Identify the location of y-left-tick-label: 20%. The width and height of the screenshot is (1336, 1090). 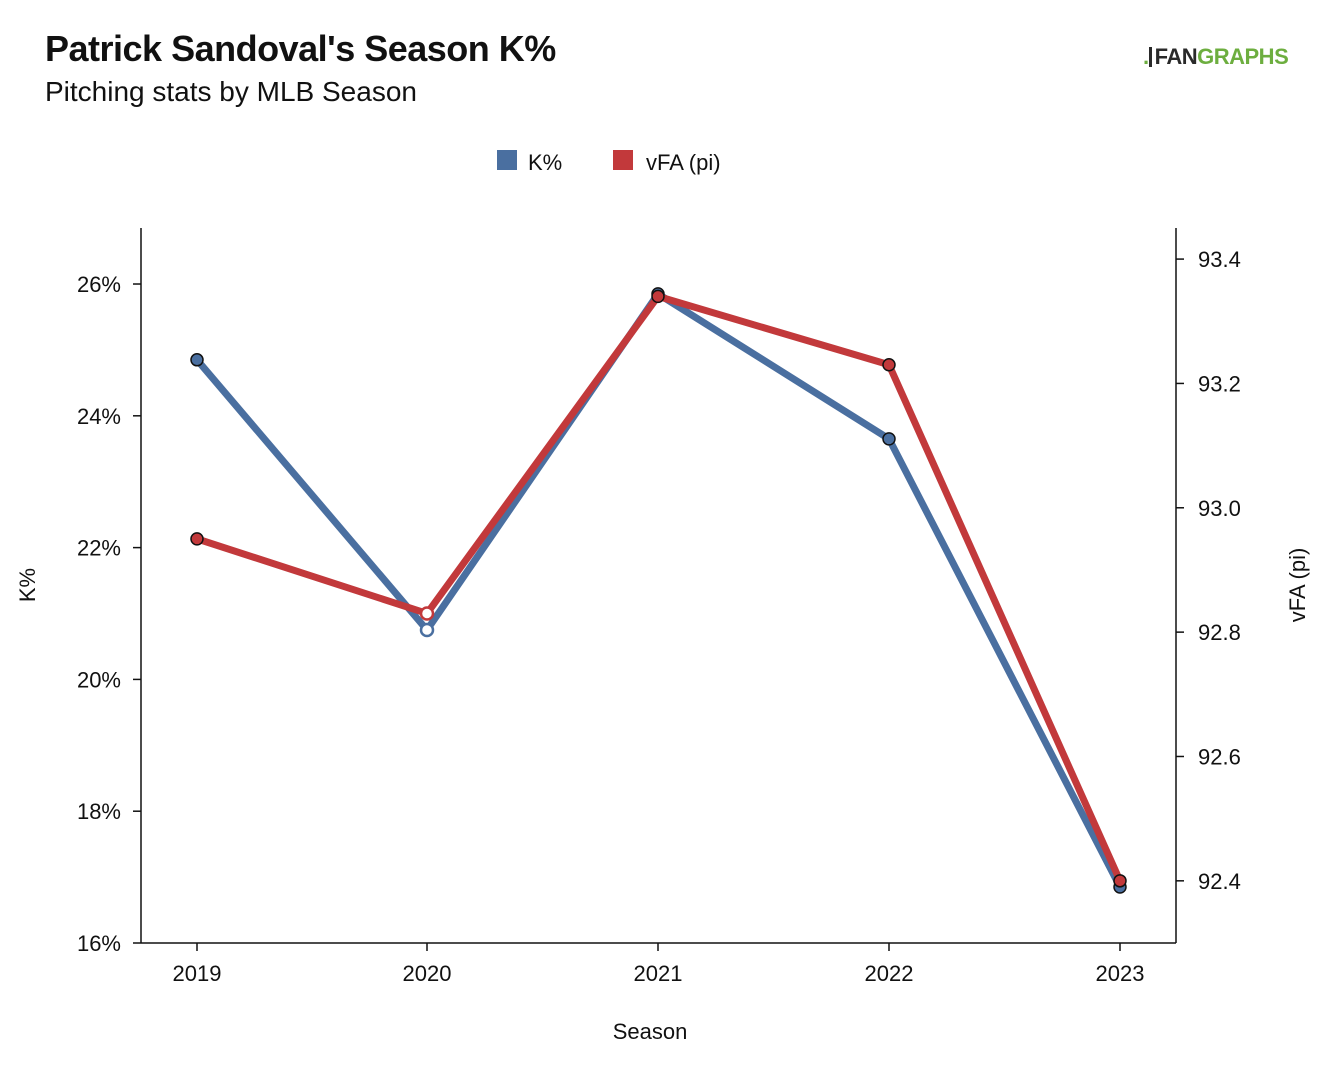
(99, 679).